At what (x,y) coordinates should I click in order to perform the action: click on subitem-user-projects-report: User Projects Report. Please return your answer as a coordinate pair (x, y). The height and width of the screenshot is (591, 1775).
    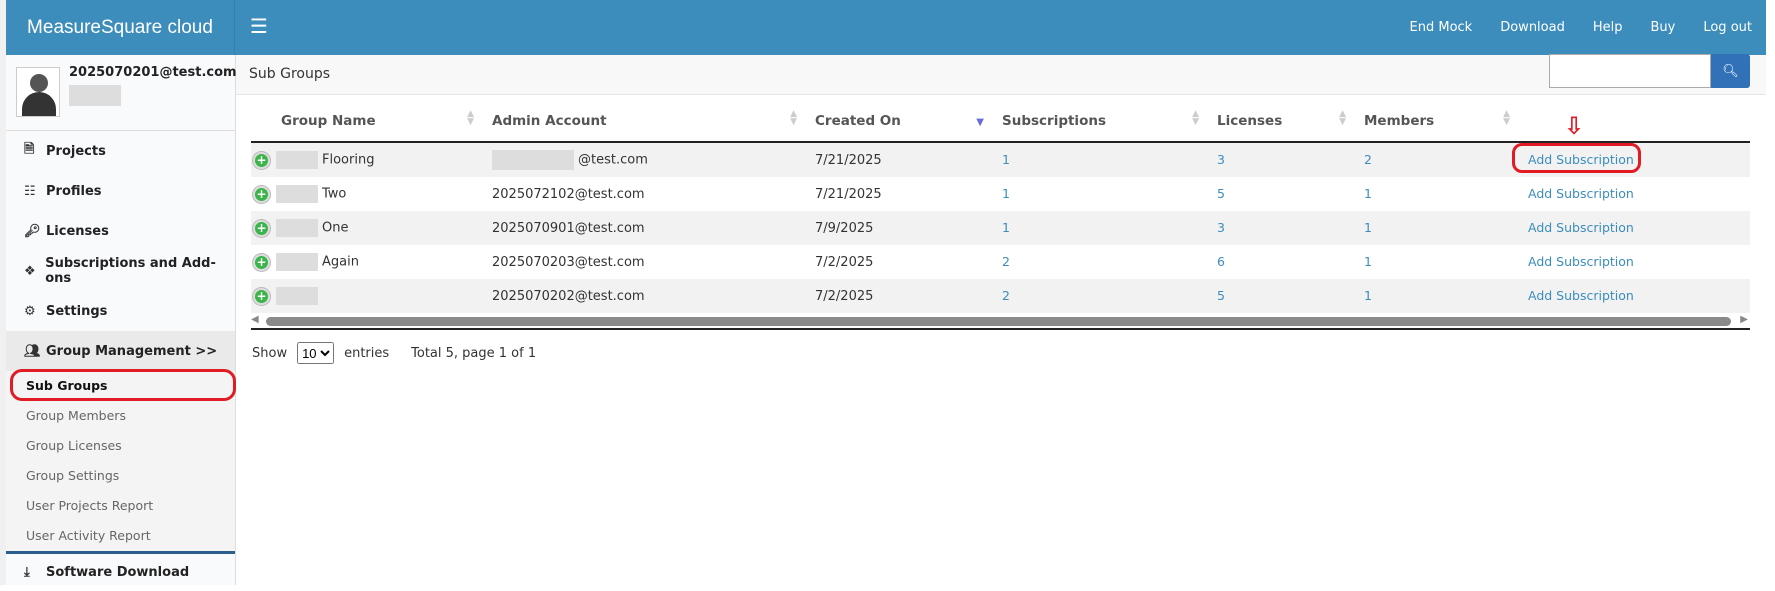
    Looking at the image, I should click on (90, 505).